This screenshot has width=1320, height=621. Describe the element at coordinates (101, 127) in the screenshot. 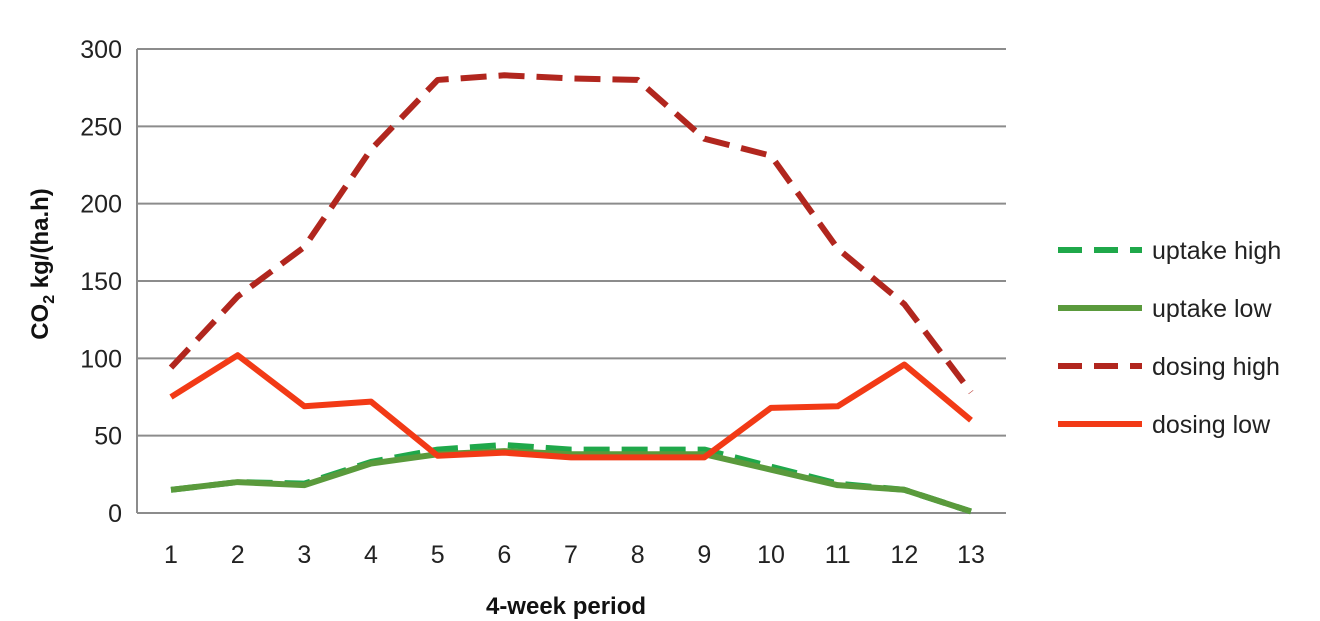

I see `y-tick-label: 250` at that location.